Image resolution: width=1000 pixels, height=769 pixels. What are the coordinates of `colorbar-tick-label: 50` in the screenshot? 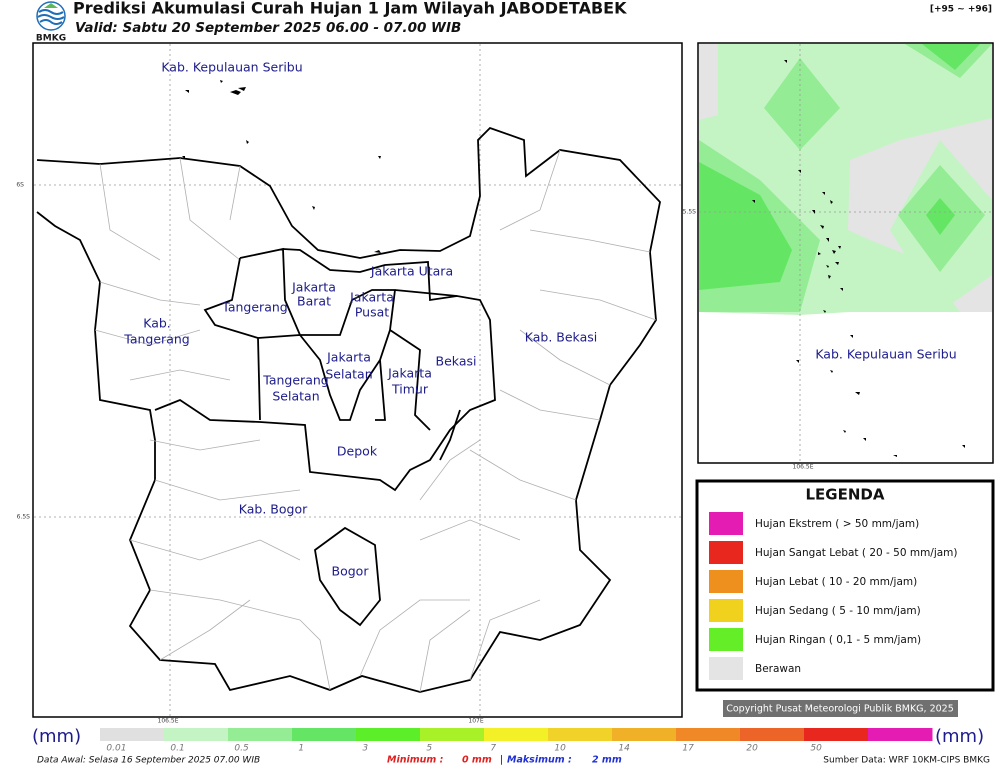 It's located at (816, 749).